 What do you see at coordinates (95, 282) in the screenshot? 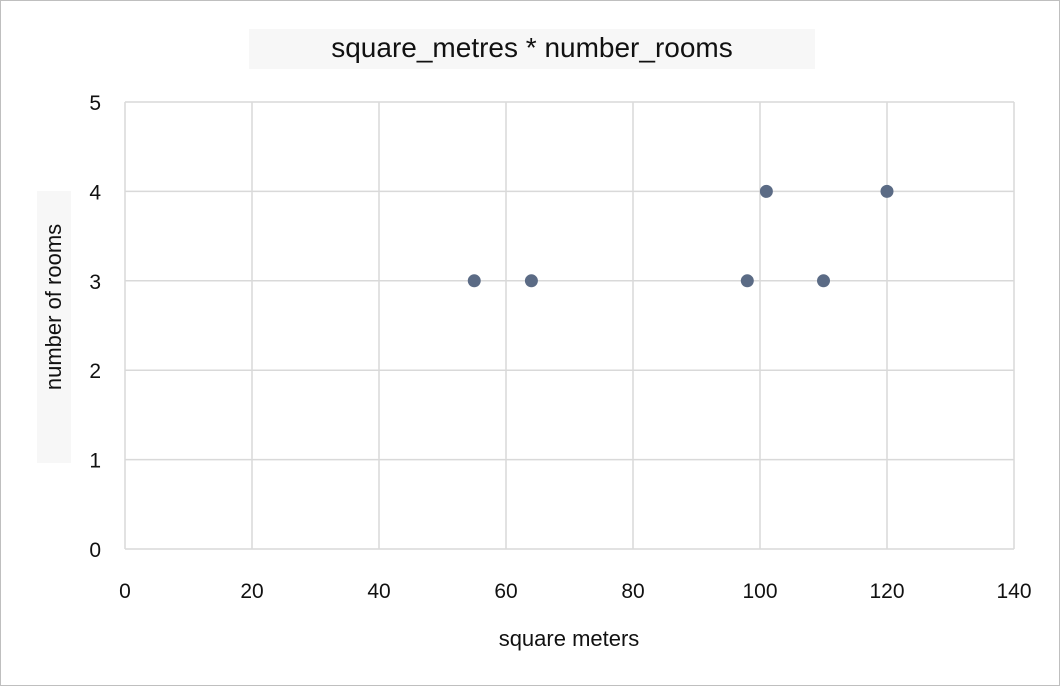
I see `y-tick-label-3: 3` at bounding box center [95, 282].